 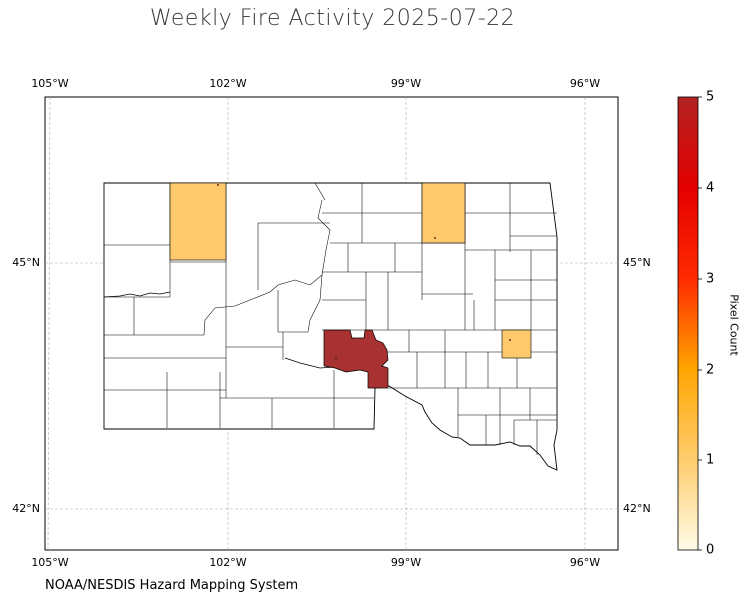 I want to click on county-central-fire, so click(x=356, y=359).